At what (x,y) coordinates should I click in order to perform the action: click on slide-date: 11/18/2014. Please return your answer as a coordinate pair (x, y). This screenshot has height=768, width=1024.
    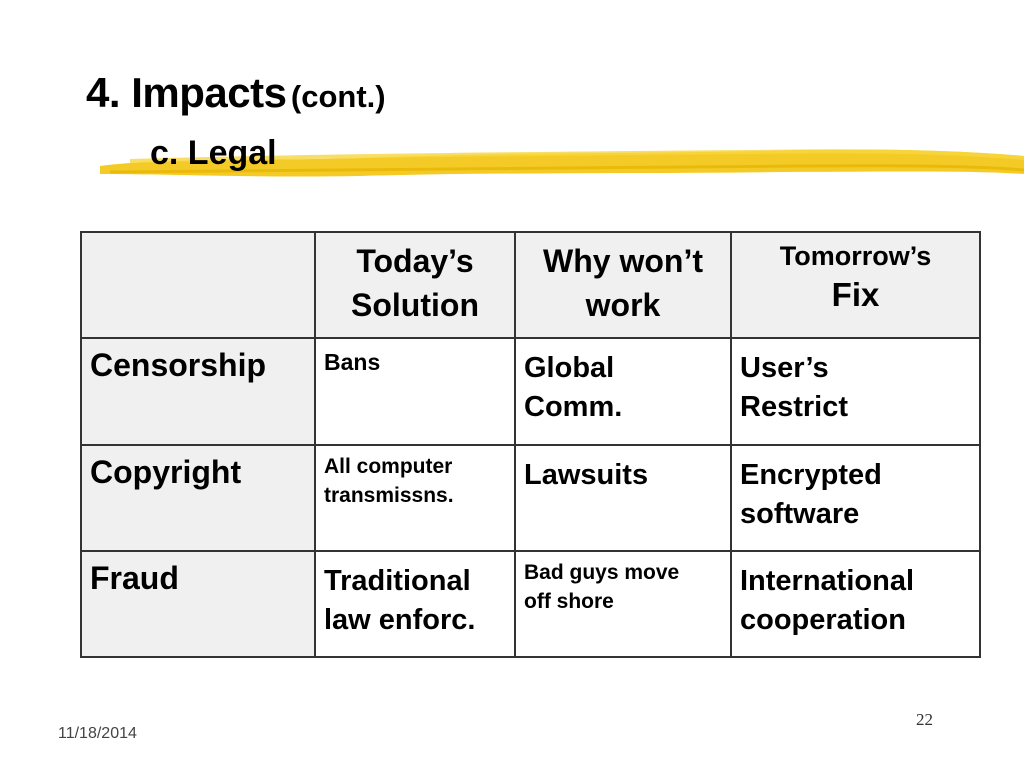
    Looking at the image, I should click on (97, 733).